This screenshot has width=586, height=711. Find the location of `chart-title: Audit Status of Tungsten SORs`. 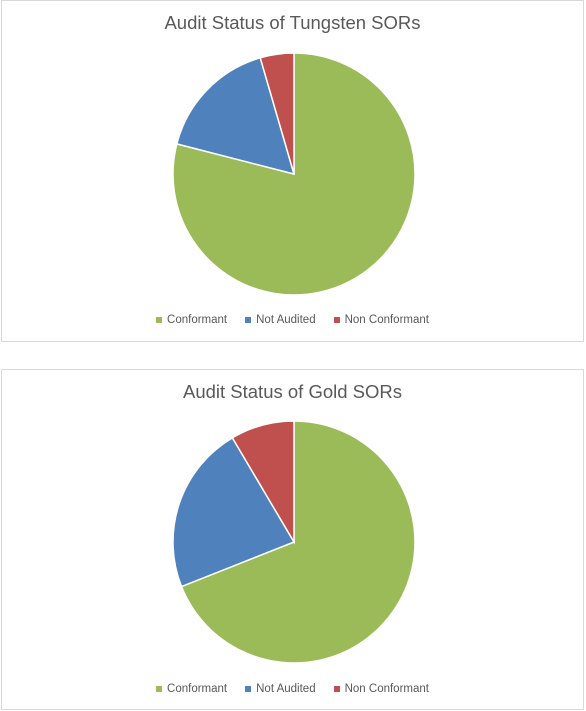

chart-title: Audit Status of Tungsten SORs is located at coordinates (292, 22).